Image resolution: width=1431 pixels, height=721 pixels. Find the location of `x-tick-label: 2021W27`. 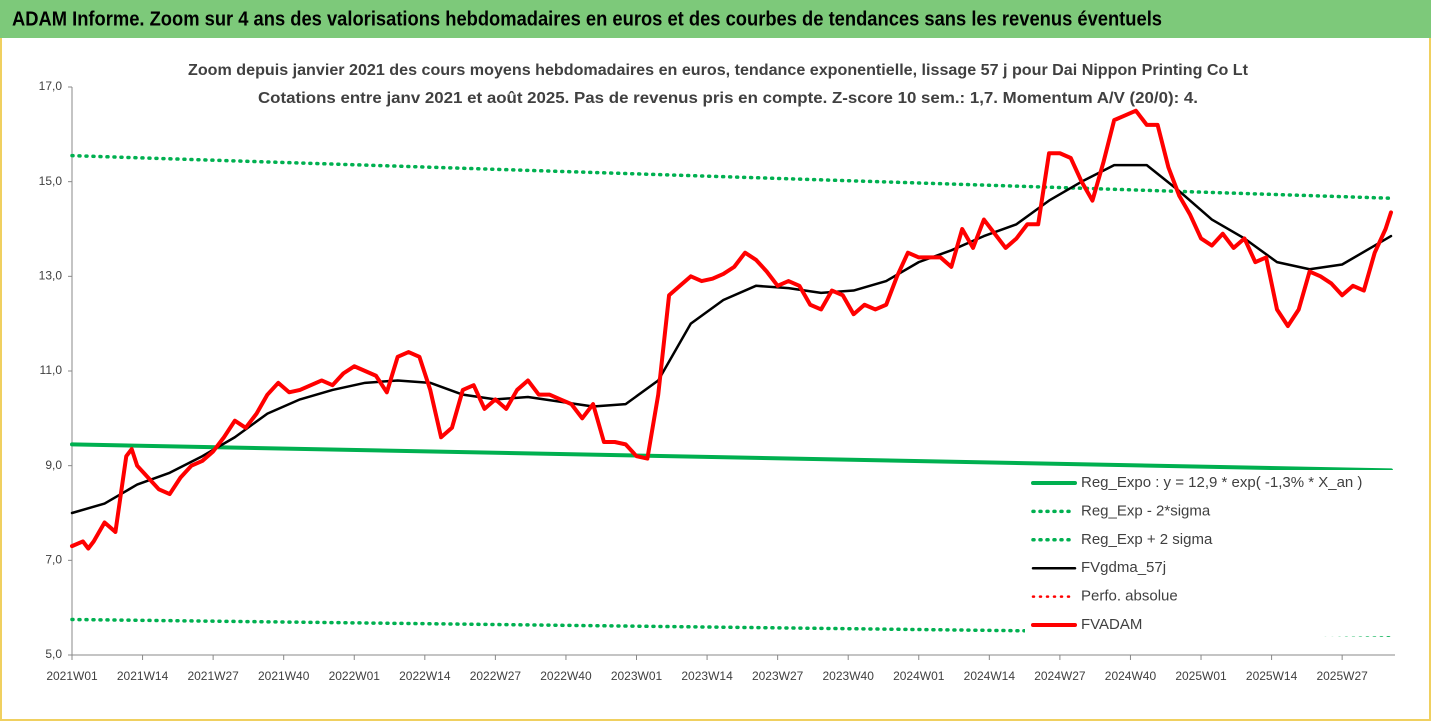

x-tick-label: 2021W27 is located at coordinates (213, 676).